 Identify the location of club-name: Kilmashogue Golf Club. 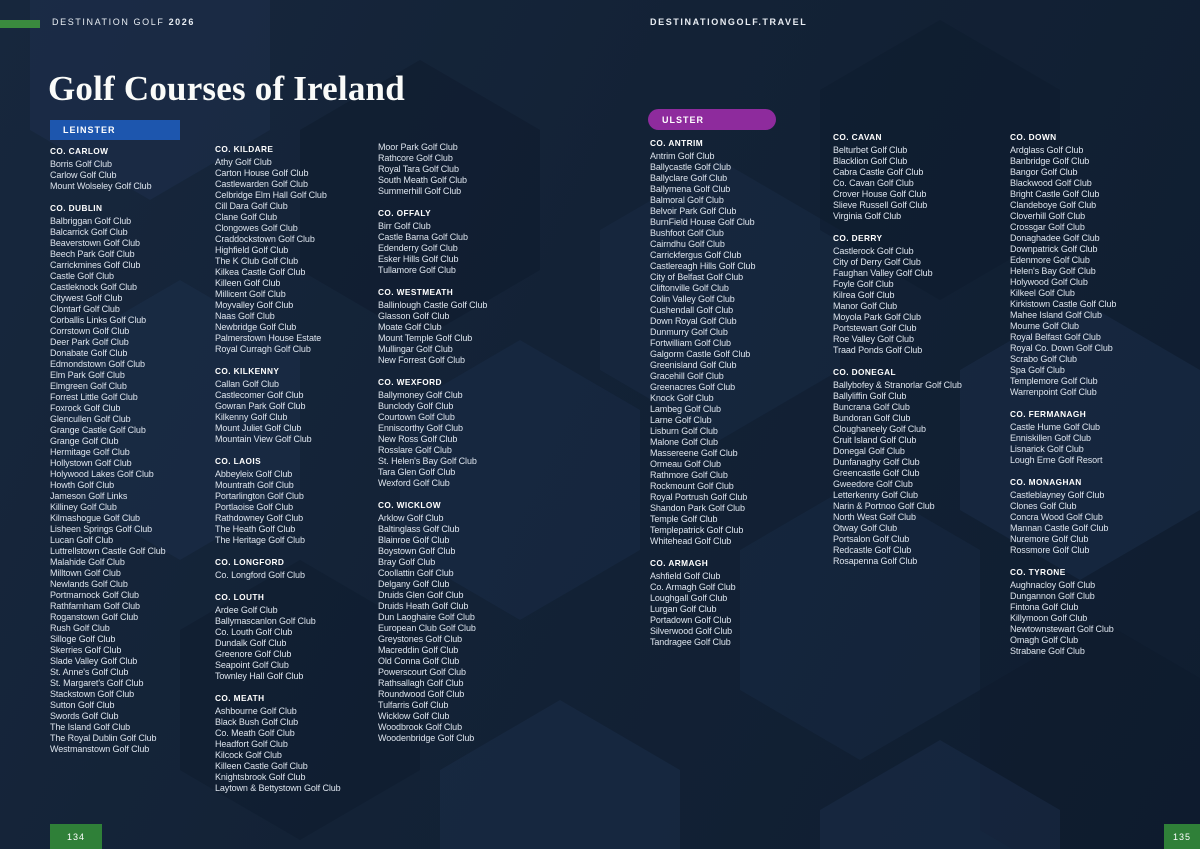
(95, 518).